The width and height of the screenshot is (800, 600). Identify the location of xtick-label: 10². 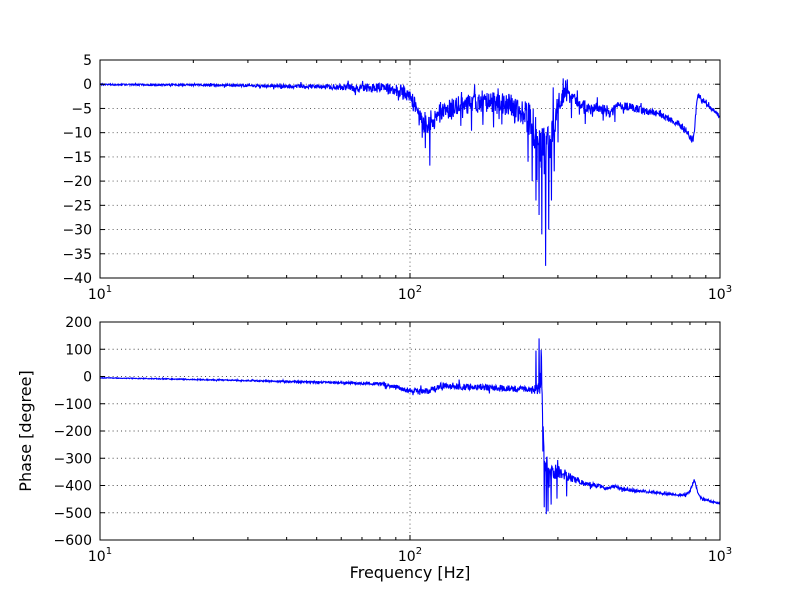
(410, 293).